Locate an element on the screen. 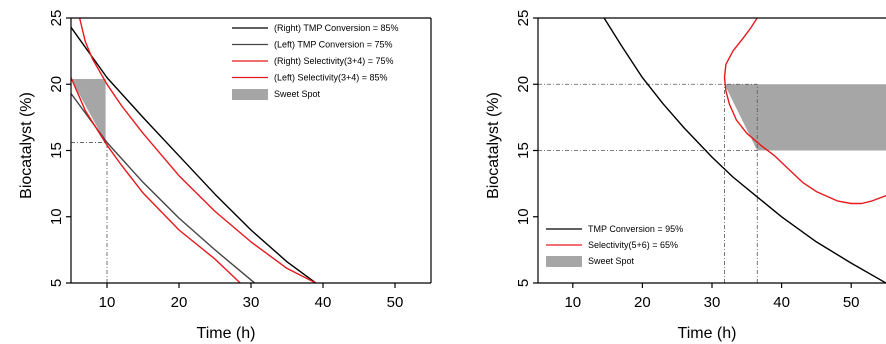 This screenshot has height=344, width=886. legend-item: (Left) TMP Conversion = 75% is located at coordinates (312, 45).